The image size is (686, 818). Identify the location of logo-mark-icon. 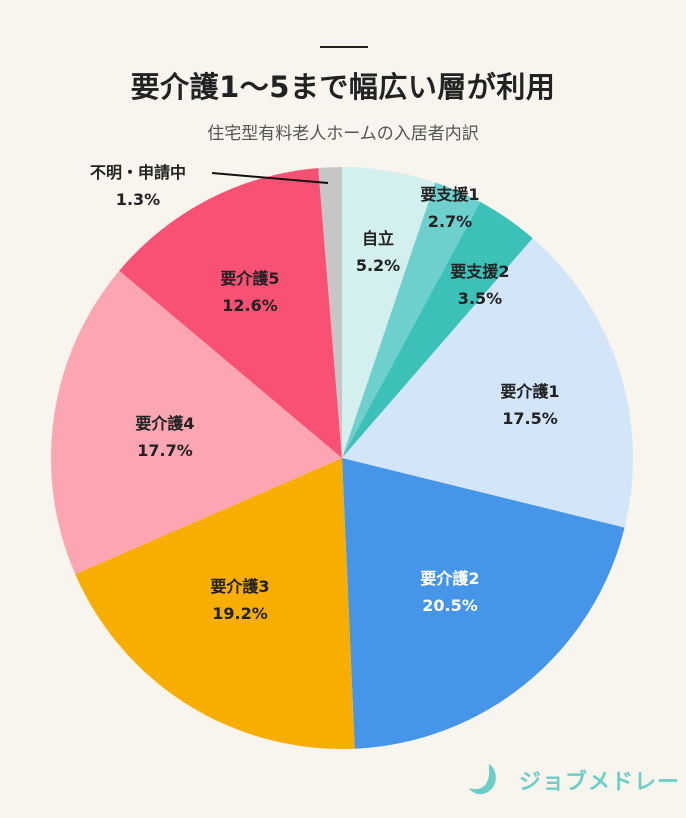
(482, 779).